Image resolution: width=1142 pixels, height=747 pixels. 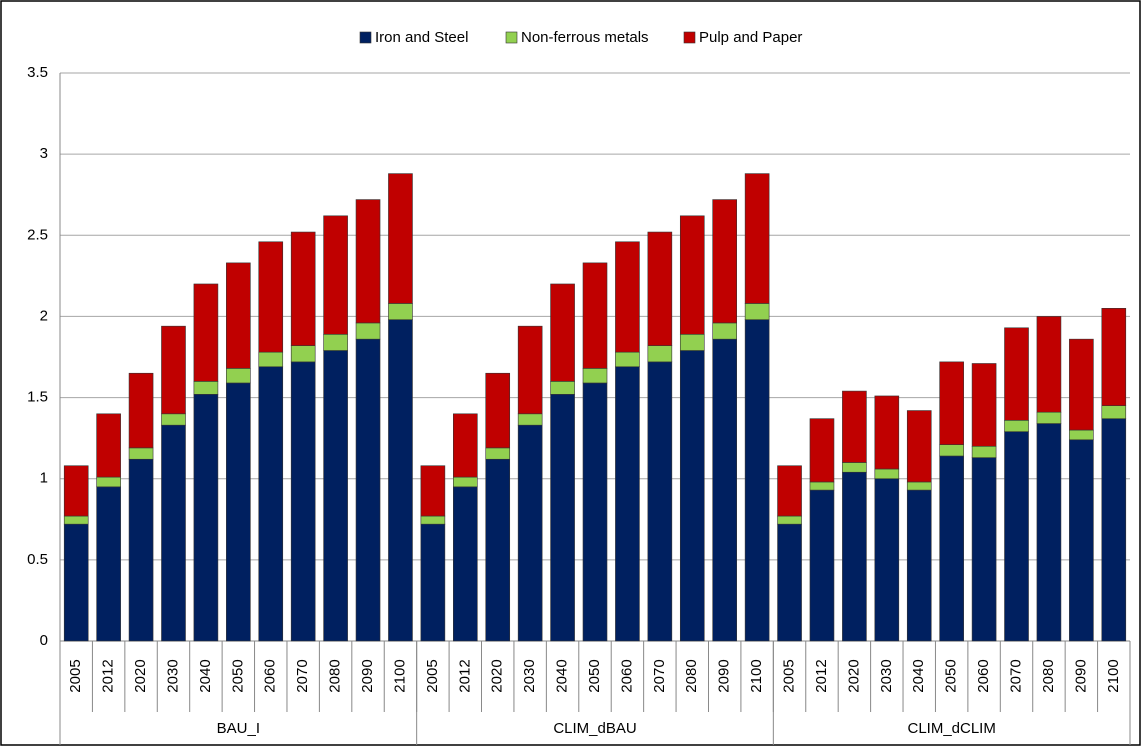 What do you see at coordinates (270, 675) in the screenshot?
I see `x-tick-label: 2060` at bounding box center [270, 675].